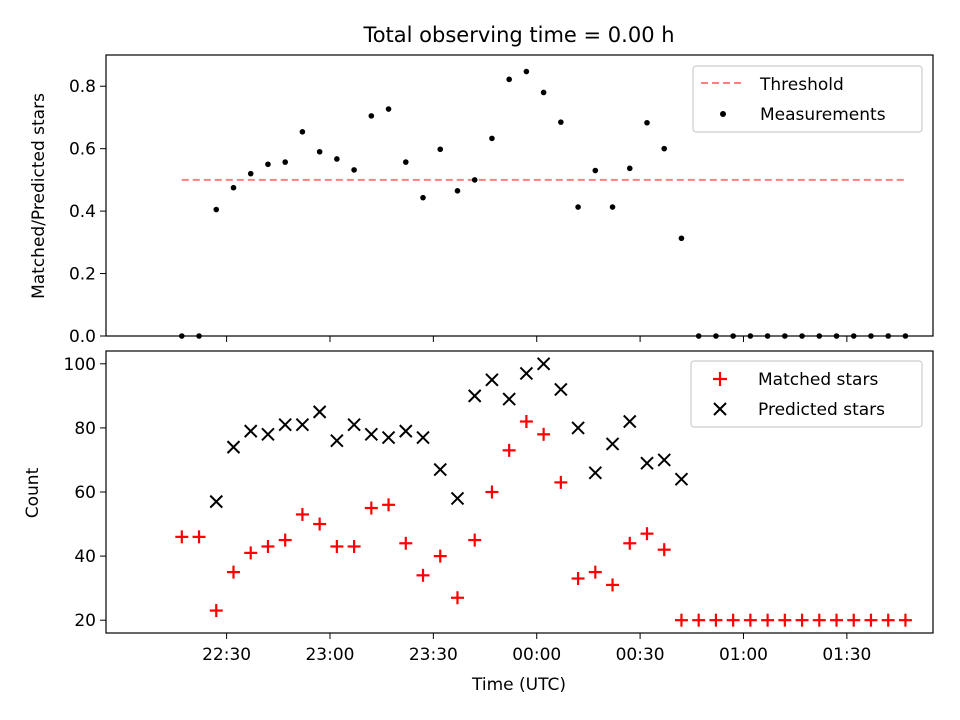 This screenshot has width=960, height=720. I want to click on legend-predicted-swatch, so click(720, 409).